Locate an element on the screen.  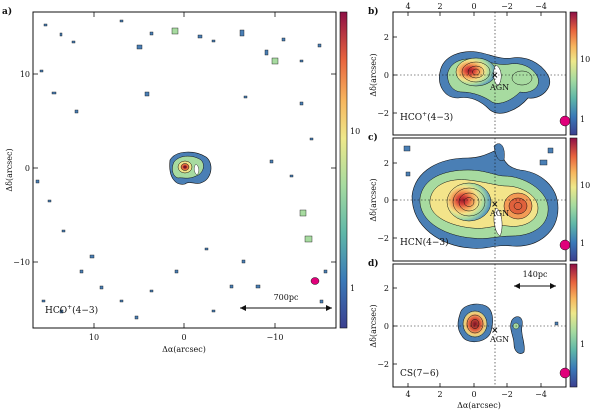
panel-a-xlabel: Δα(arcsec) is located at coordinates (184, 349).